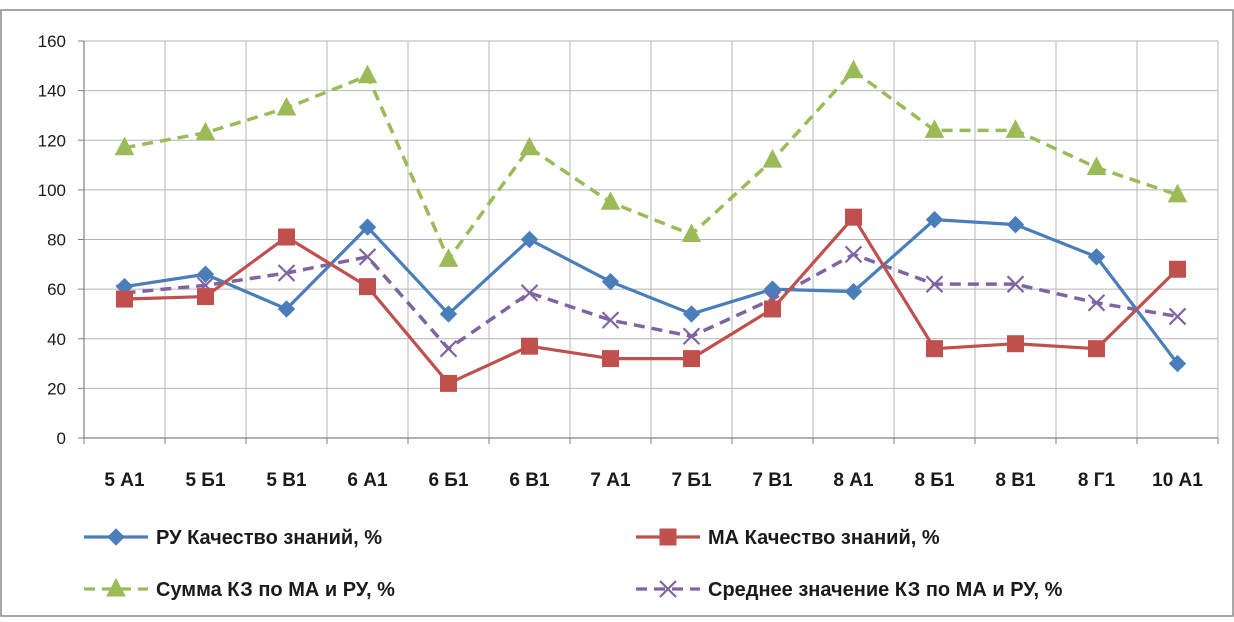 Image resolution: width=1234 pixels, height=622 pixels. I want to click on y-tick-label: 160, so click(52, 41).